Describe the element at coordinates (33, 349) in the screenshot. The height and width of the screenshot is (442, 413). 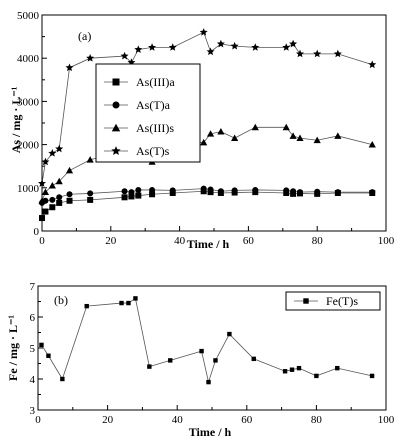
I see `panel-b-y-tick-label: 5` at that location.